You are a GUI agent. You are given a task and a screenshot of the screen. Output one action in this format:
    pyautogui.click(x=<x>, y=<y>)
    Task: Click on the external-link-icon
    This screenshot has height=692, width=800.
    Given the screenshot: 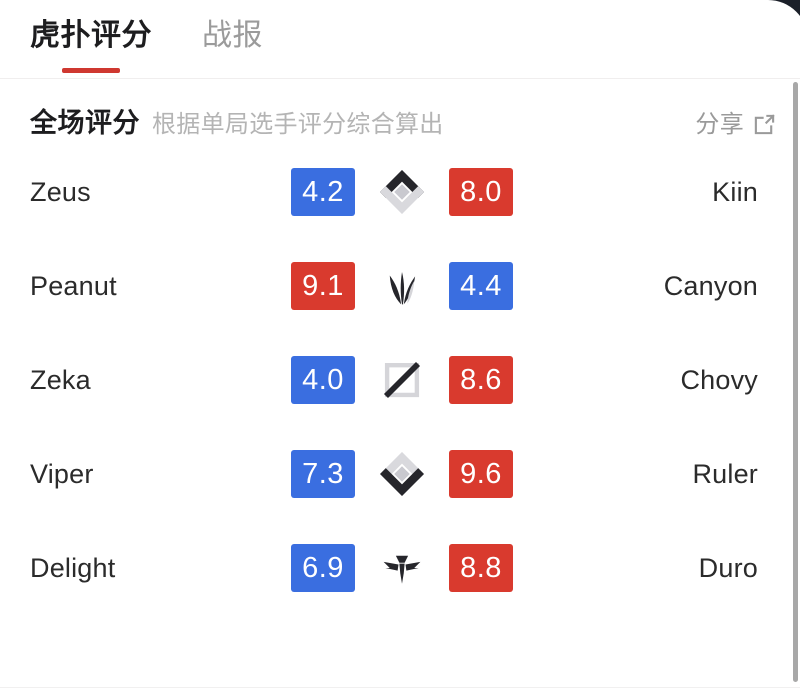 What is the action you would take?
    pyautogui.click(x=764, y=124)
    